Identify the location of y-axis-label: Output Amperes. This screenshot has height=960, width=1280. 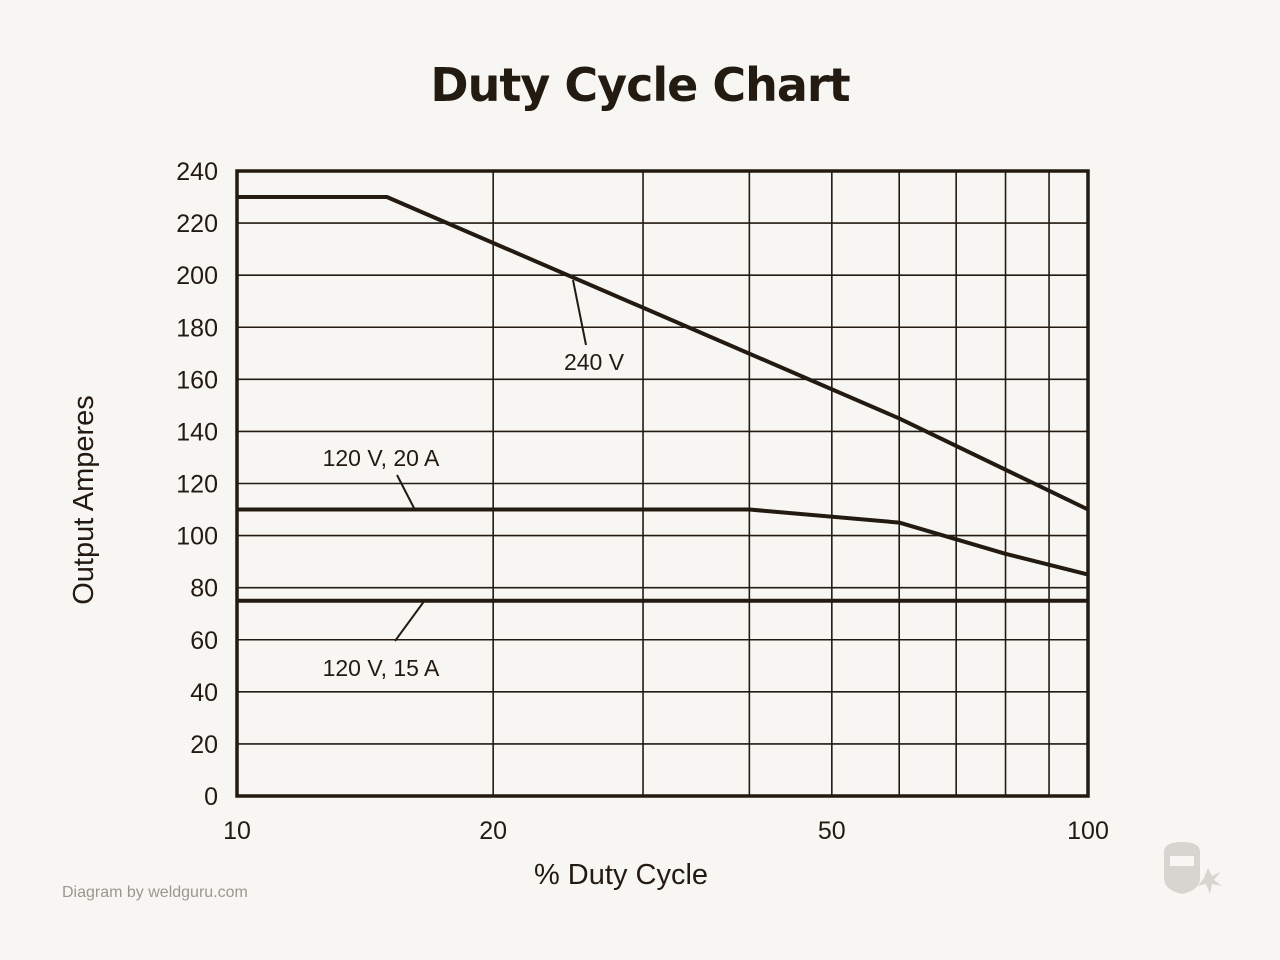
(84, 500).